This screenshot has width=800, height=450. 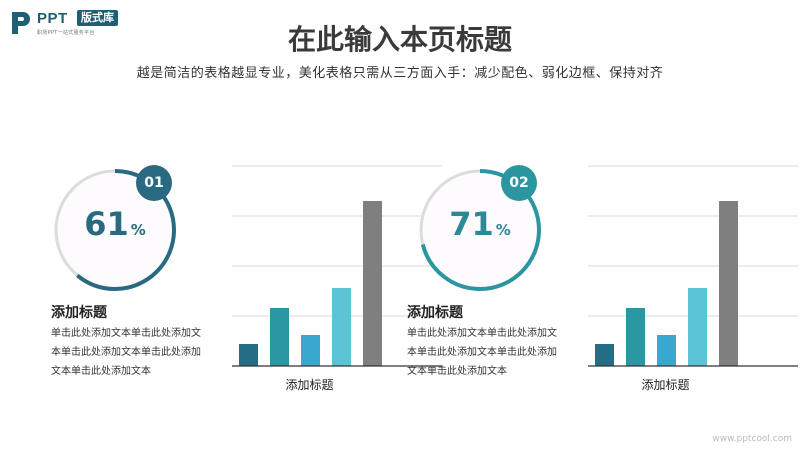 I want to click on logo-brand: PPT, so click(x=52, y=18).